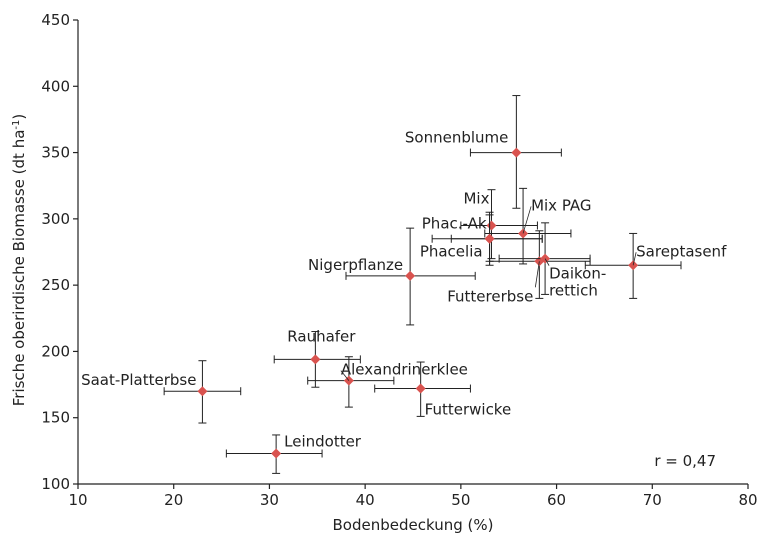  I want to click on x-axis-label: Bodenbedeckung (%), so click(413, 525).